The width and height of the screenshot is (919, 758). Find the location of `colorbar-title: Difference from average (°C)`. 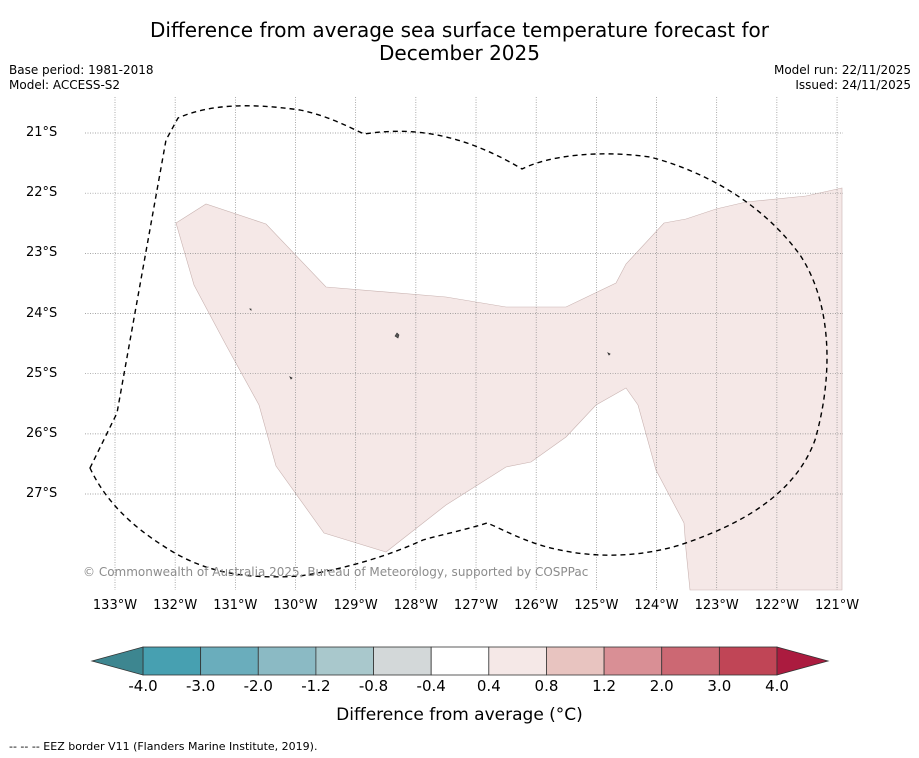

colorbar-title: Difference from average (°C) is located at coordinates (459, 715).